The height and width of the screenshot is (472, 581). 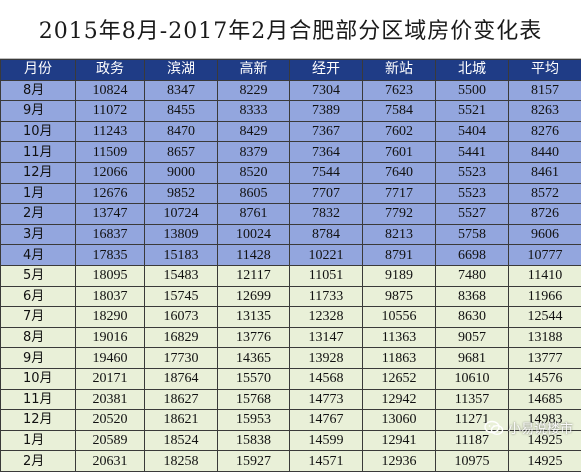 I want to click on column-header-month: 月份, so click(x=38, y=70).